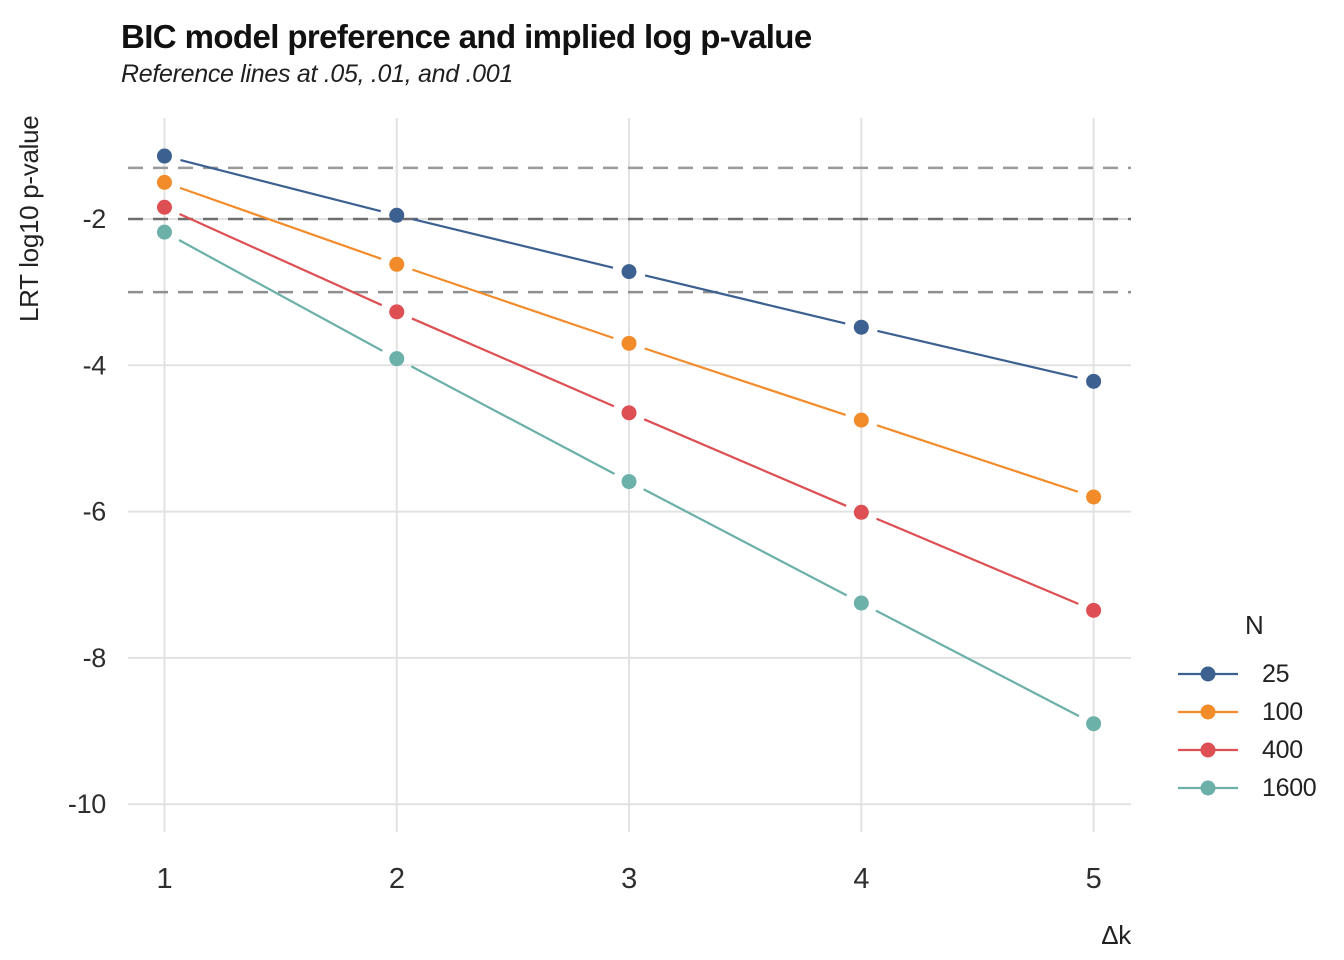 The image size is (1344, 960). What do you see at coordinates (95, 365) in the screenshot?
I see `y-tick-label: -4` at bounding box center [95, 365].